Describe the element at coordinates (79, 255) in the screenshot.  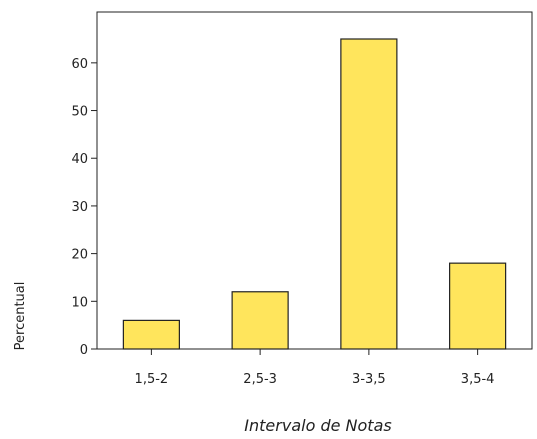
I see `y-tick-label: 20` at that location.